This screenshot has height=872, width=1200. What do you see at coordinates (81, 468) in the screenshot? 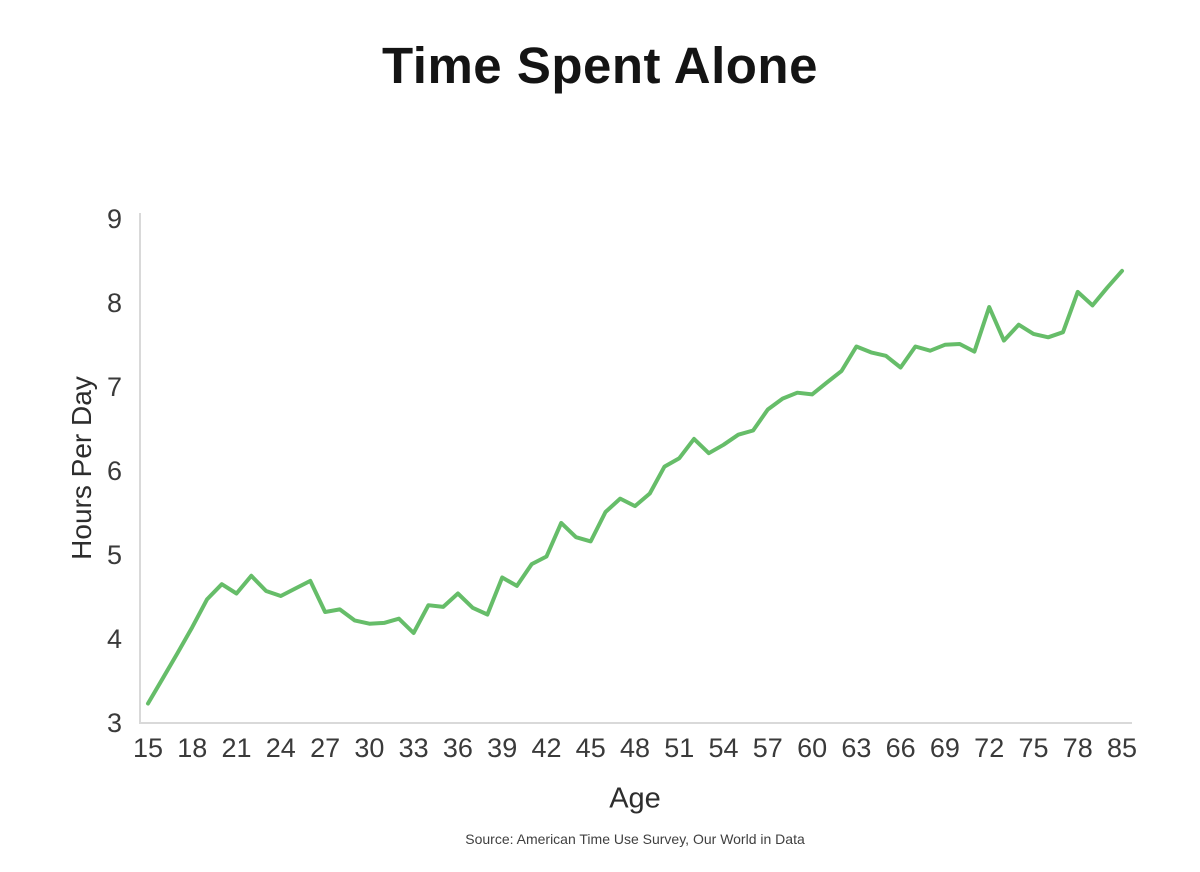
I see `y-axis-title: Hours Per Day` at bounding box center [81, 468].